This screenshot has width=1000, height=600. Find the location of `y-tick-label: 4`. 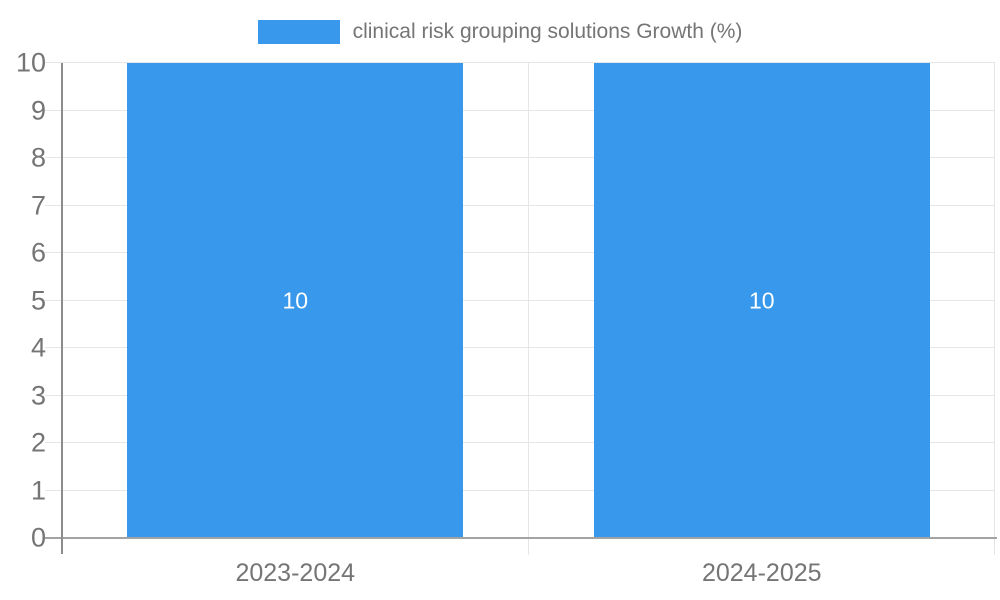

y-tick-label: 4 is located at coordinates (38, 347).